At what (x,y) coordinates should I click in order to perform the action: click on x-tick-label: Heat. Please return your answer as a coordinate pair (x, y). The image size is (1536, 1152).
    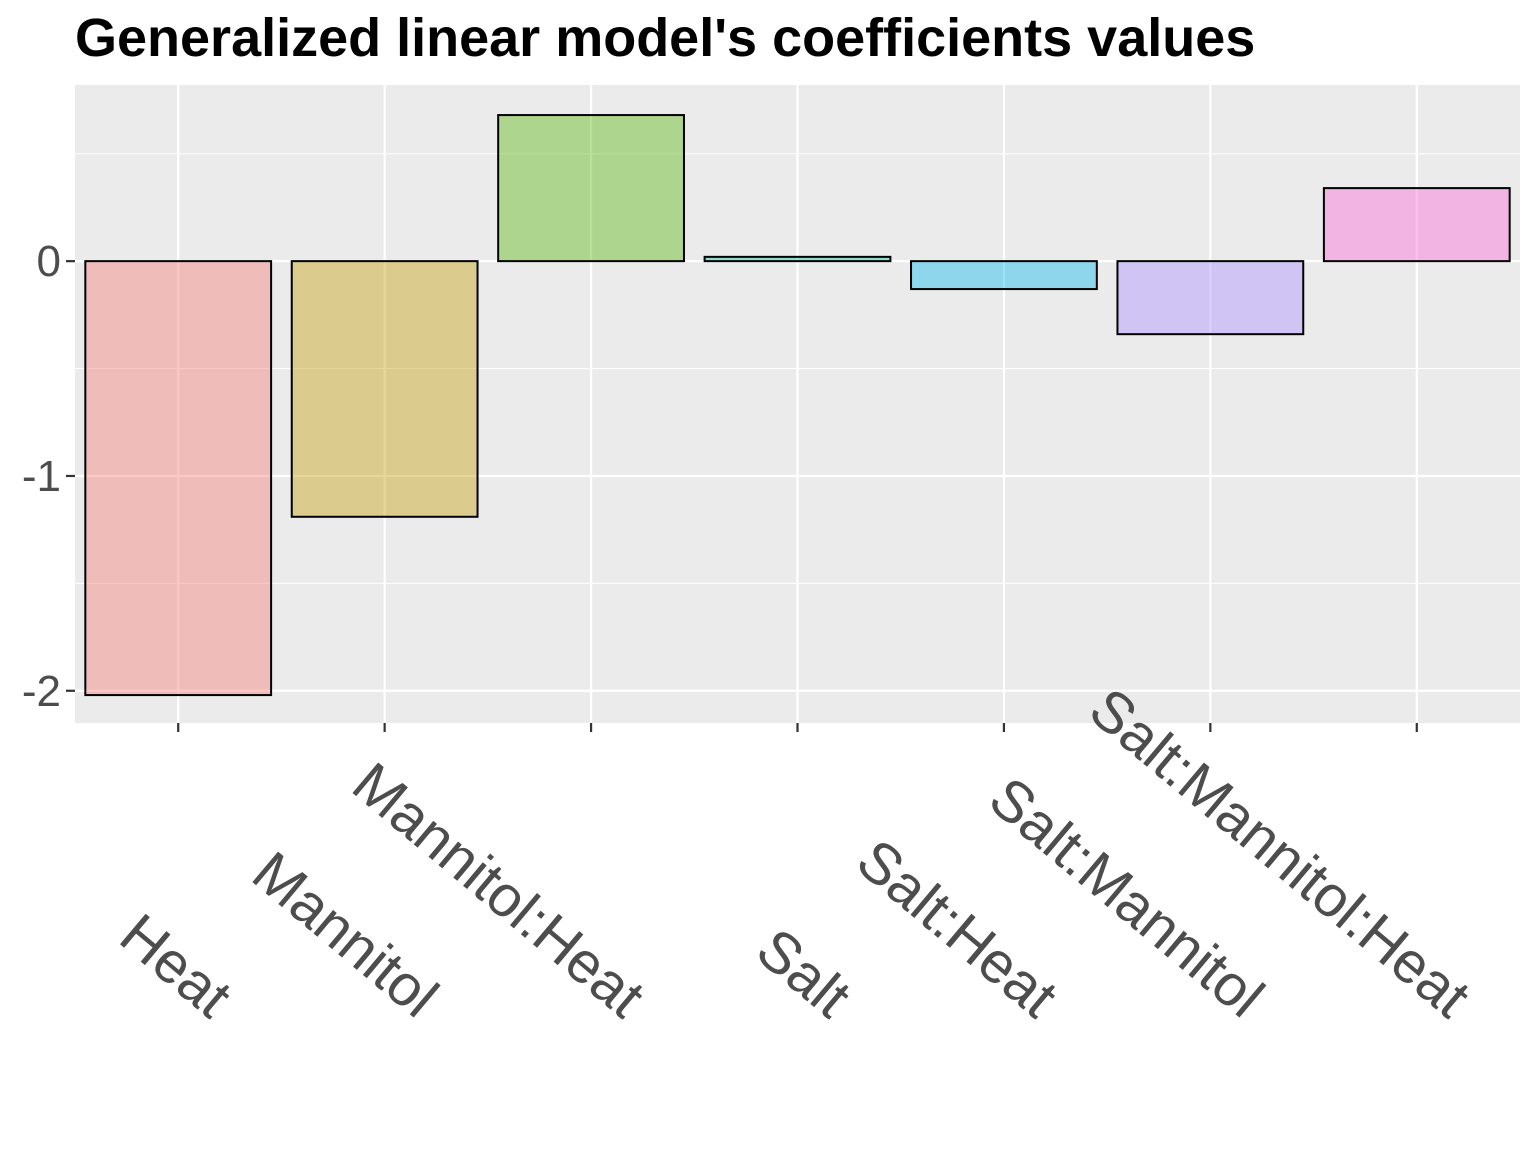
    Looking at the image, I should click on (176, 965).